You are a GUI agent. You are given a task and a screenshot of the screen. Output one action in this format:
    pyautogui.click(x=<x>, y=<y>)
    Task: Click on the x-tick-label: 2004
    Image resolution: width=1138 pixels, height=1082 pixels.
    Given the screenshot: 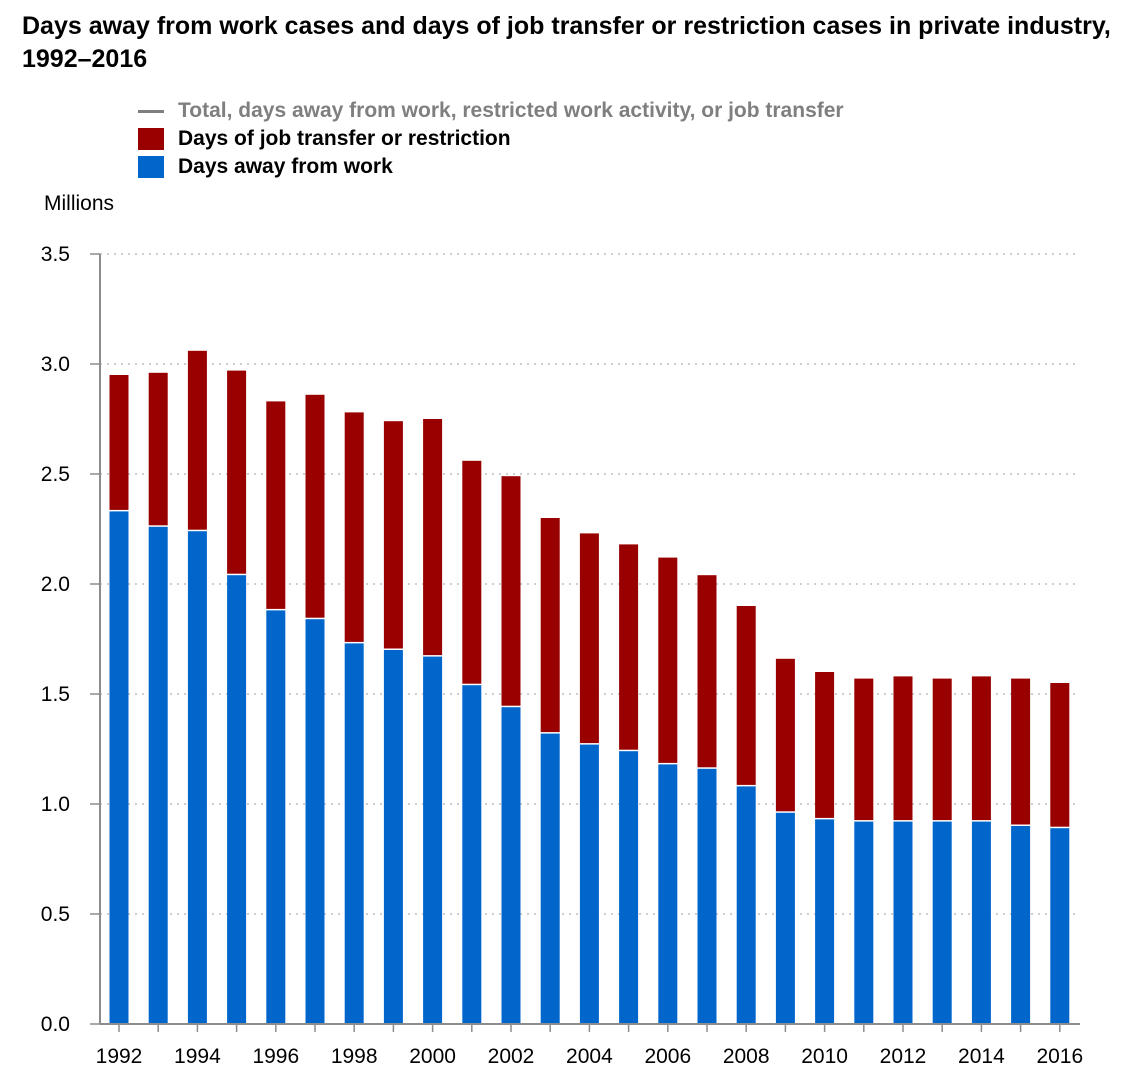 What is the action you would take?
    pyautogui.click(x=589, y=1056)
    